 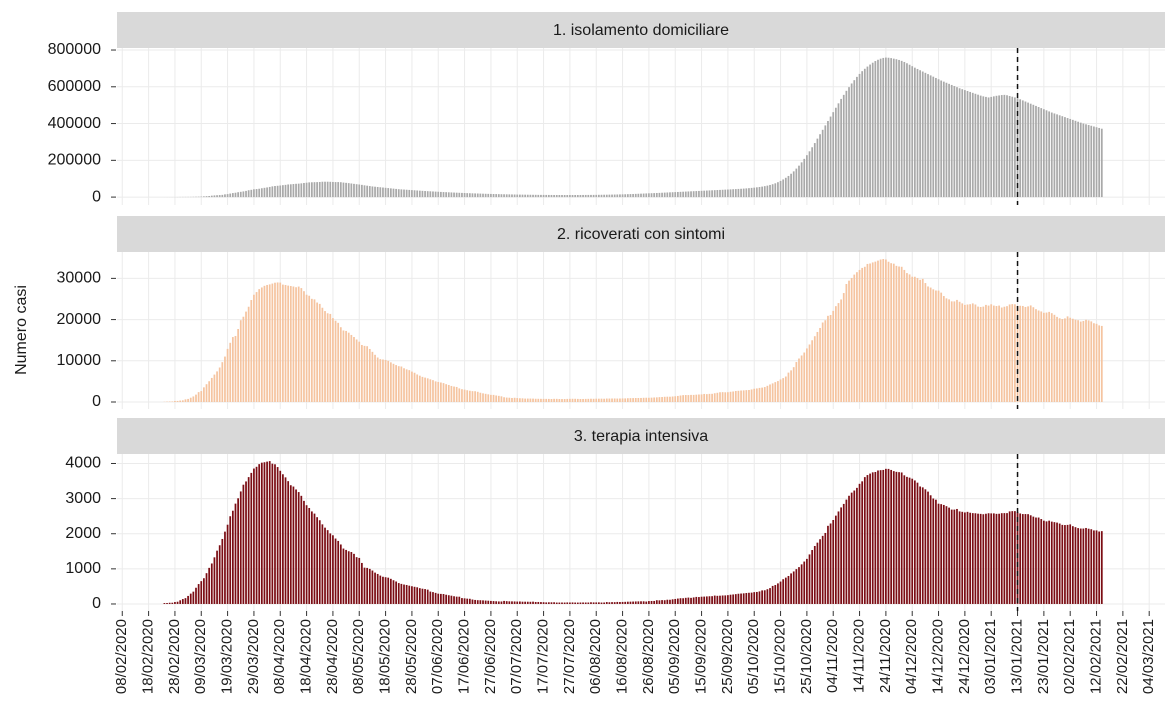 What do you see at coordinates (859, 656) in the screenshot?
I see `x-tick-label: 14/11/2020` at bounding box center [859, 656].